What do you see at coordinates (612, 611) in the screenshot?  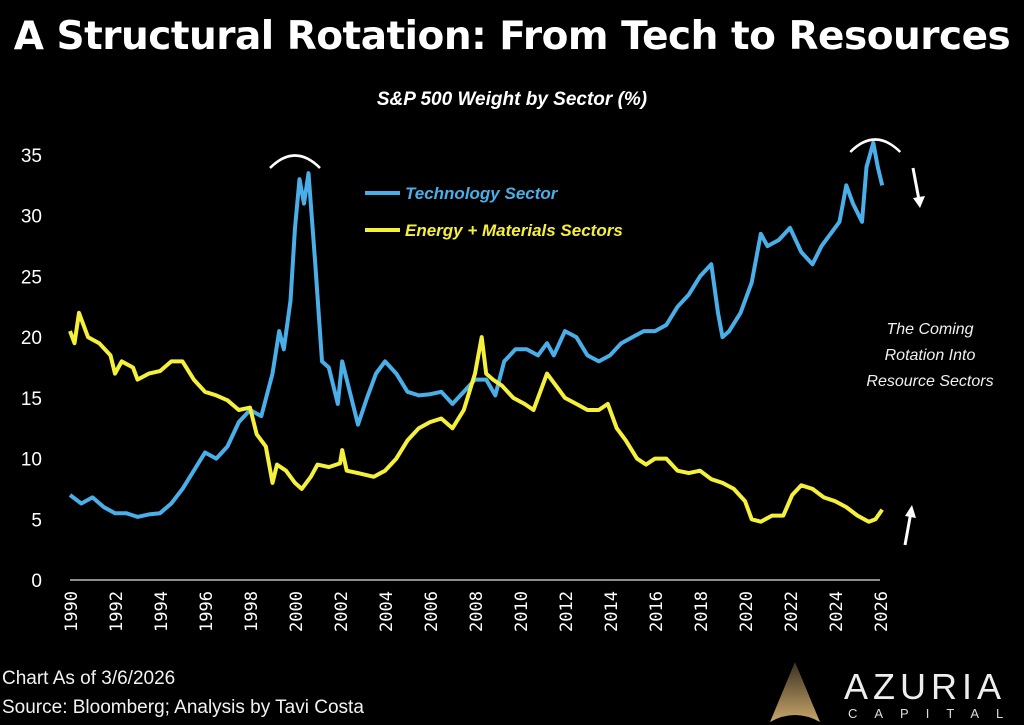 I see `x-tick-label: 2014` at bounding box center [612, 611].